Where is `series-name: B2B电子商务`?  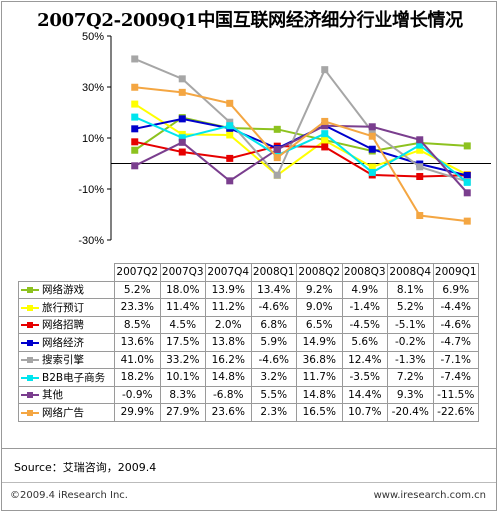
series-name: B2B电子商务 is located at coordinates (74, 377).